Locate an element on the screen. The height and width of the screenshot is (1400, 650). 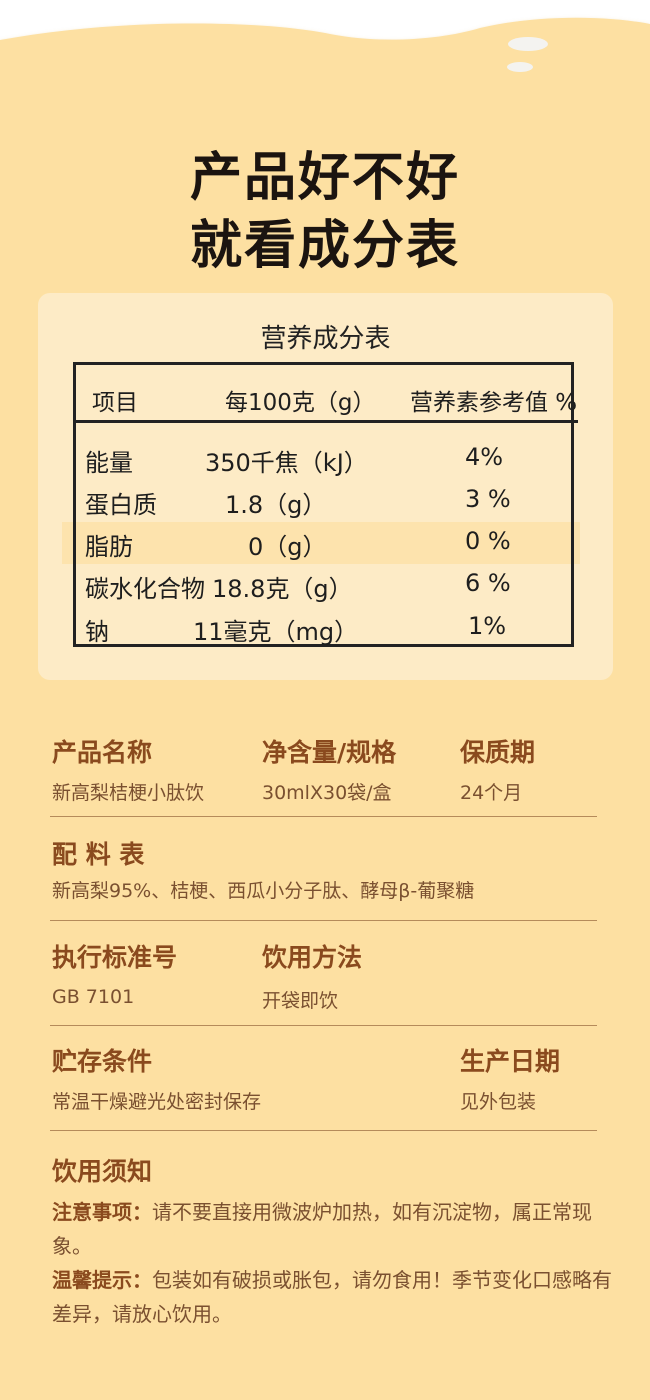
row-nrv: 3 % is located at coordinates (488, 499).